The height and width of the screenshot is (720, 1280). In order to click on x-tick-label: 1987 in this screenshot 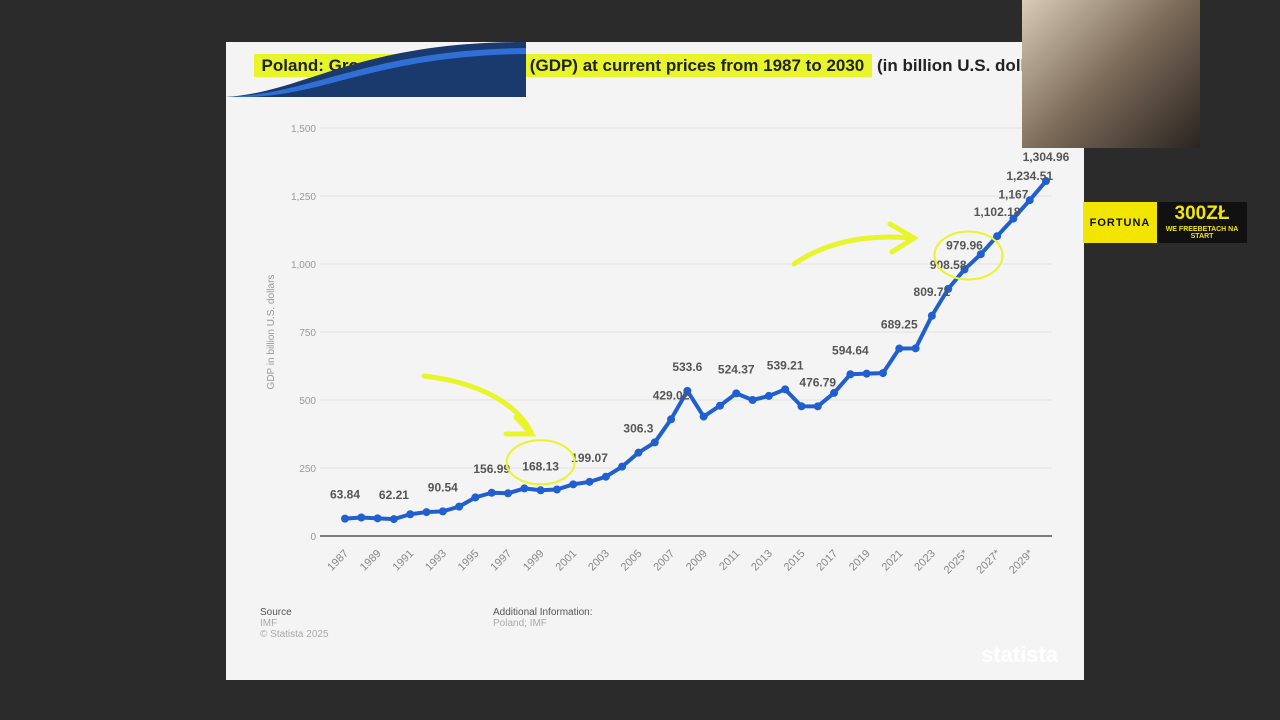, I will do `click(338, 561)`.